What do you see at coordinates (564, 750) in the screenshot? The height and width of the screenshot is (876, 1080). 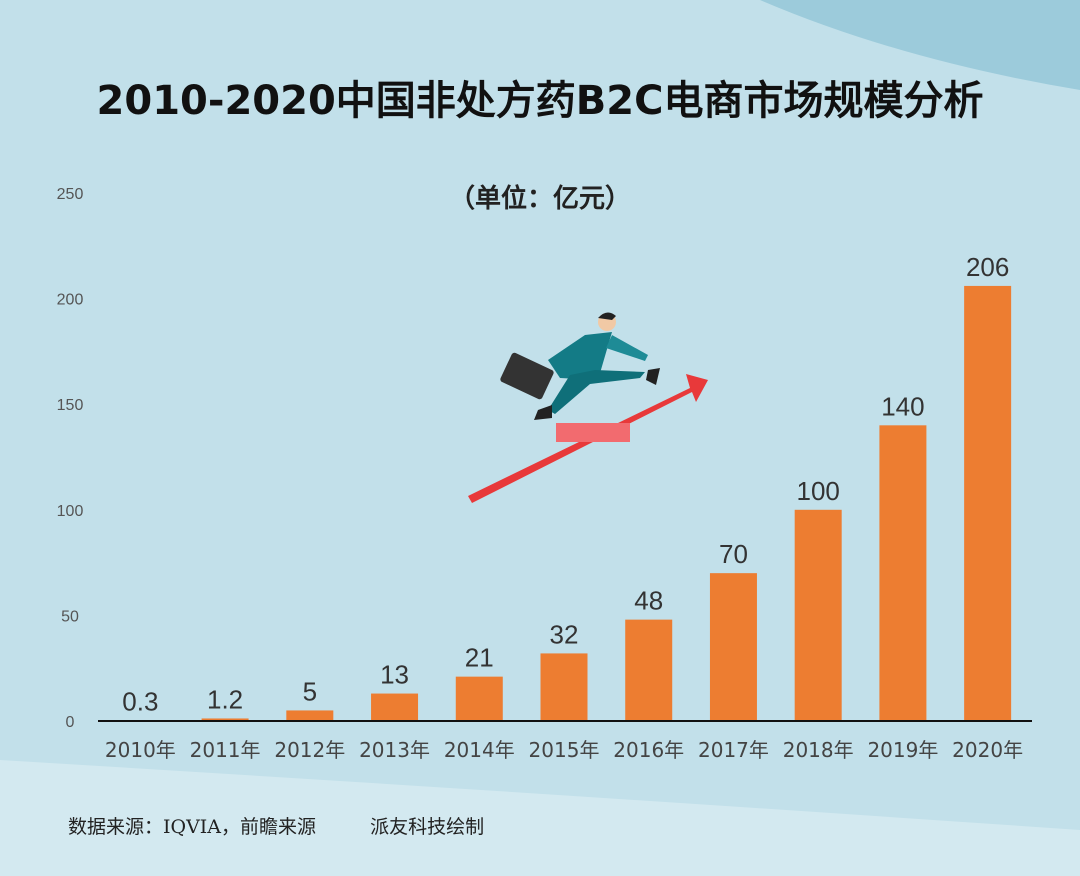 I see `x-tick-label: 2015年` at bounding box center [564, 750].